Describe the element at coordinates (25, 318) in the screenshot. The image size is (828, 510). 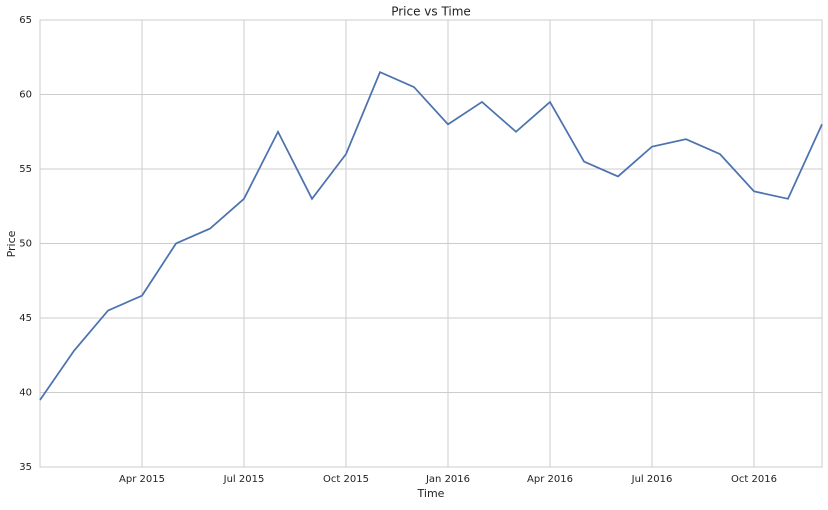
I see `y-tick-label: 45` at that location.